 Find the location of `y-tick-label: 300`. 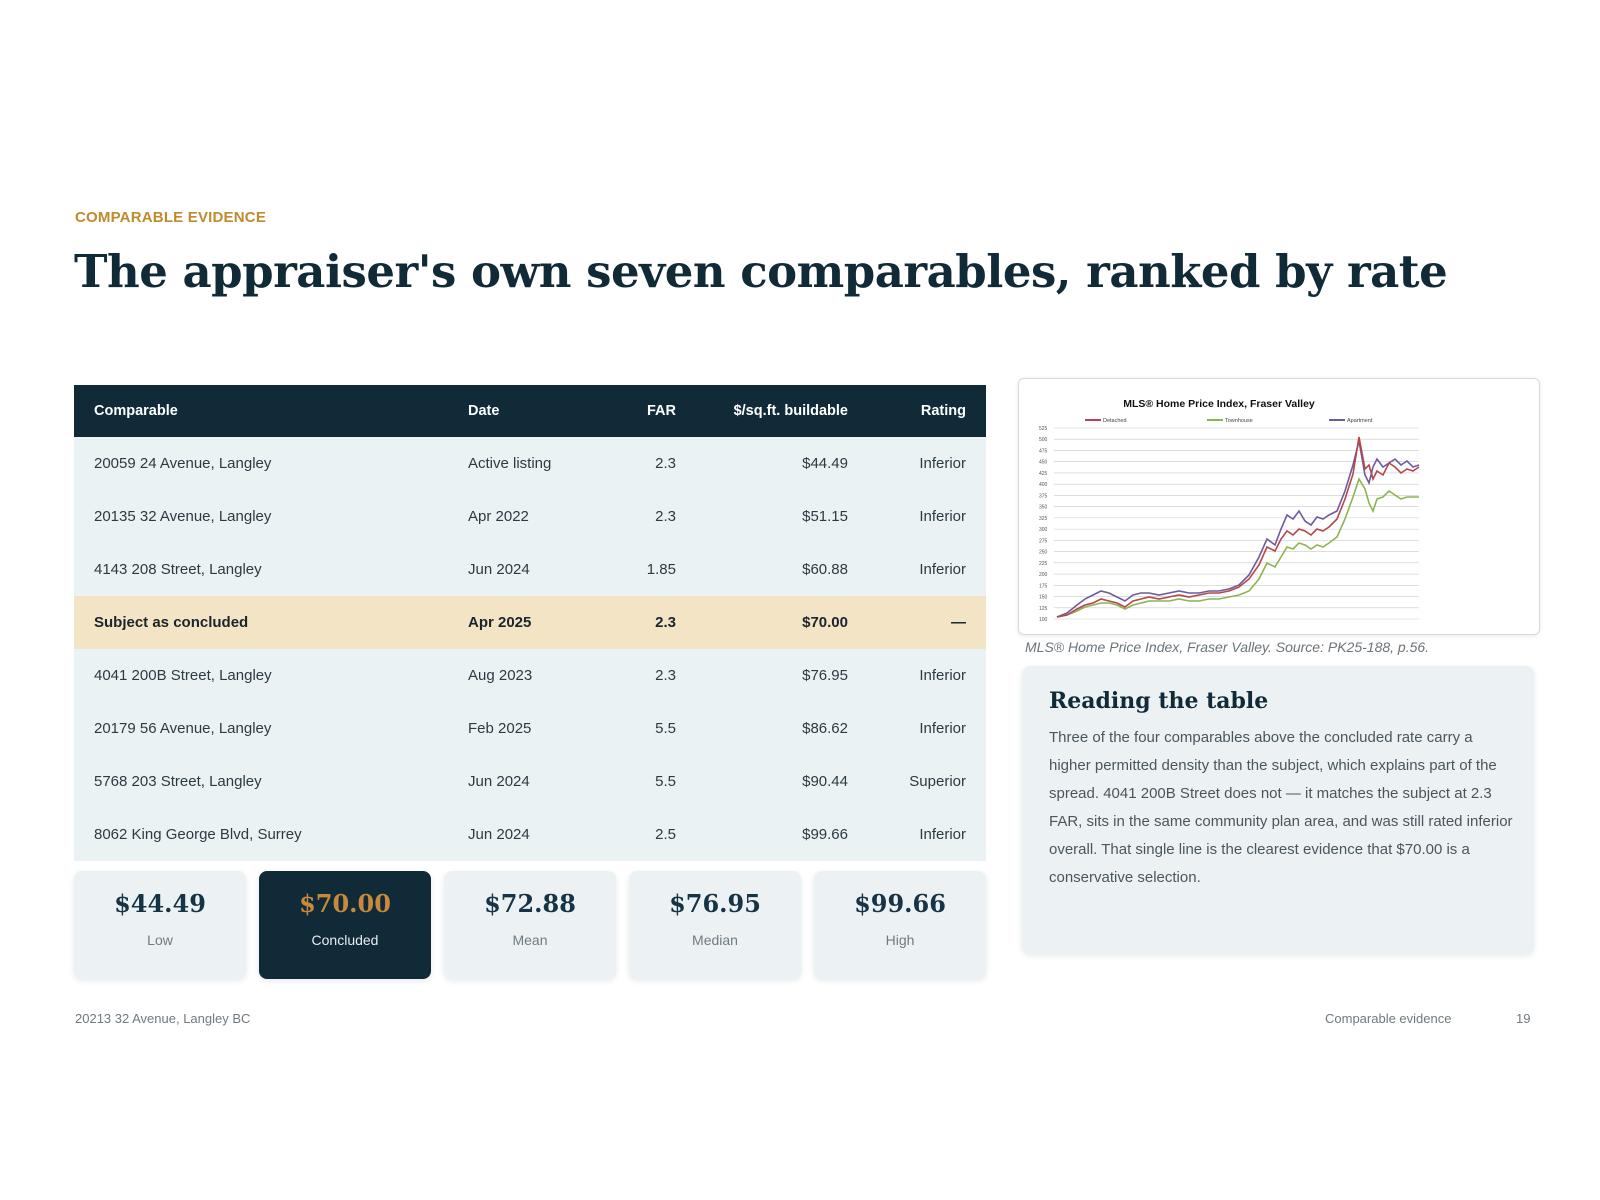

y-tick-label: 300 is located at coordinates (1043, 530).